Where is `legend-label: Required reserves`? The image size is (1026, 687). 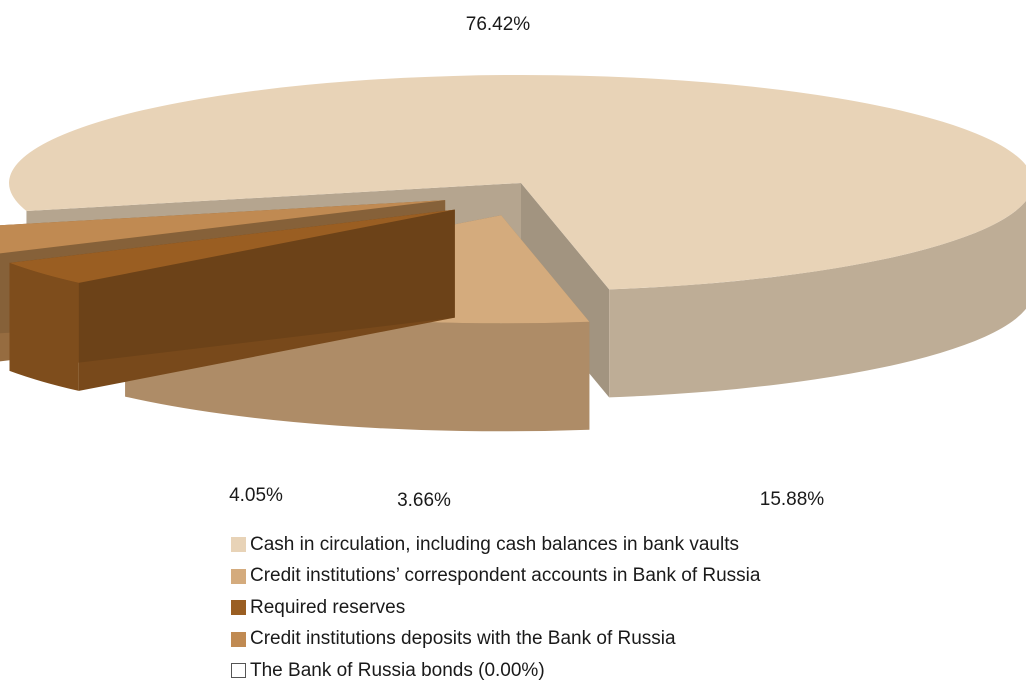 legend-label: Required reserves is located at coordinates (328, 607).